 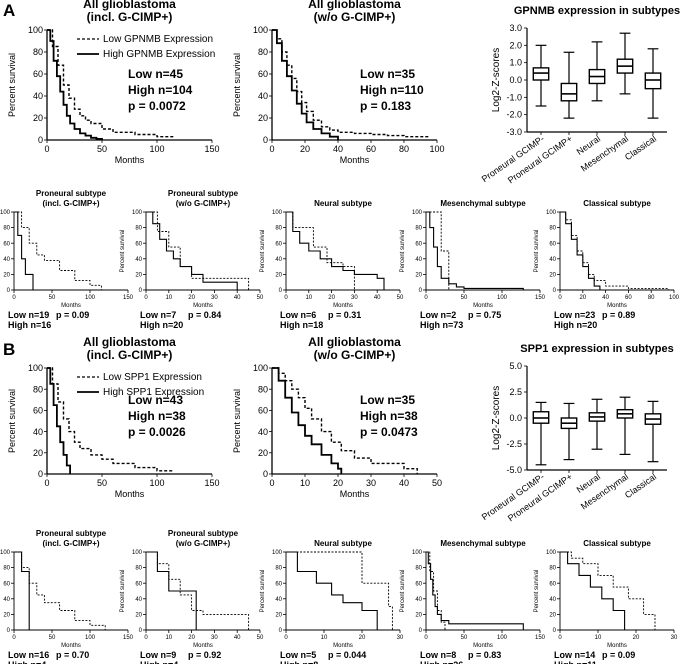 I want to click on km-A_all-title: All glioblastoma, so click(x=129, y=5).